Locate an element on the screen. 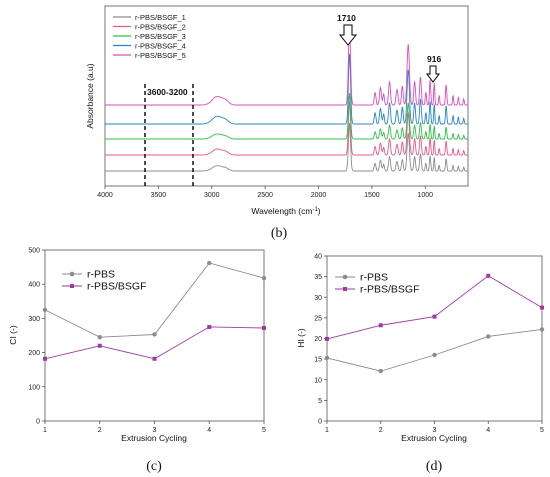 This screenshot has height=477, width=550. x-tick-label: 1000 is located at coordinates (426, 195).